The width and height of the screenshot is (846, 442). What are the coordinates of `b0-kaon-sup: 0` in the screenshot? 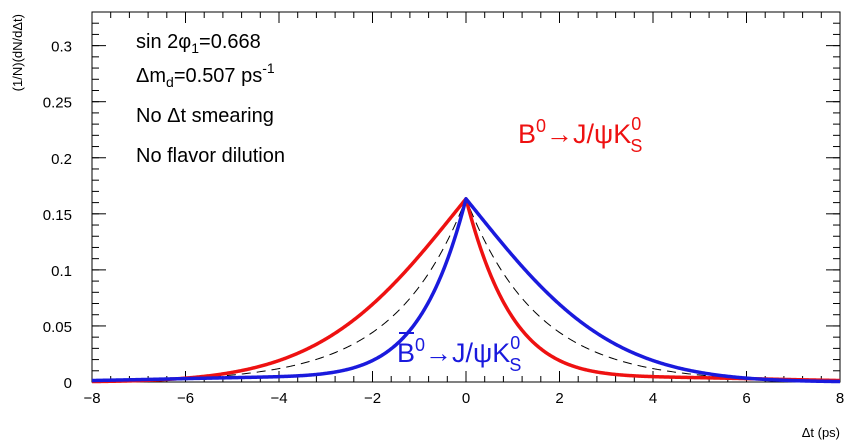 It's located at (636, 124).